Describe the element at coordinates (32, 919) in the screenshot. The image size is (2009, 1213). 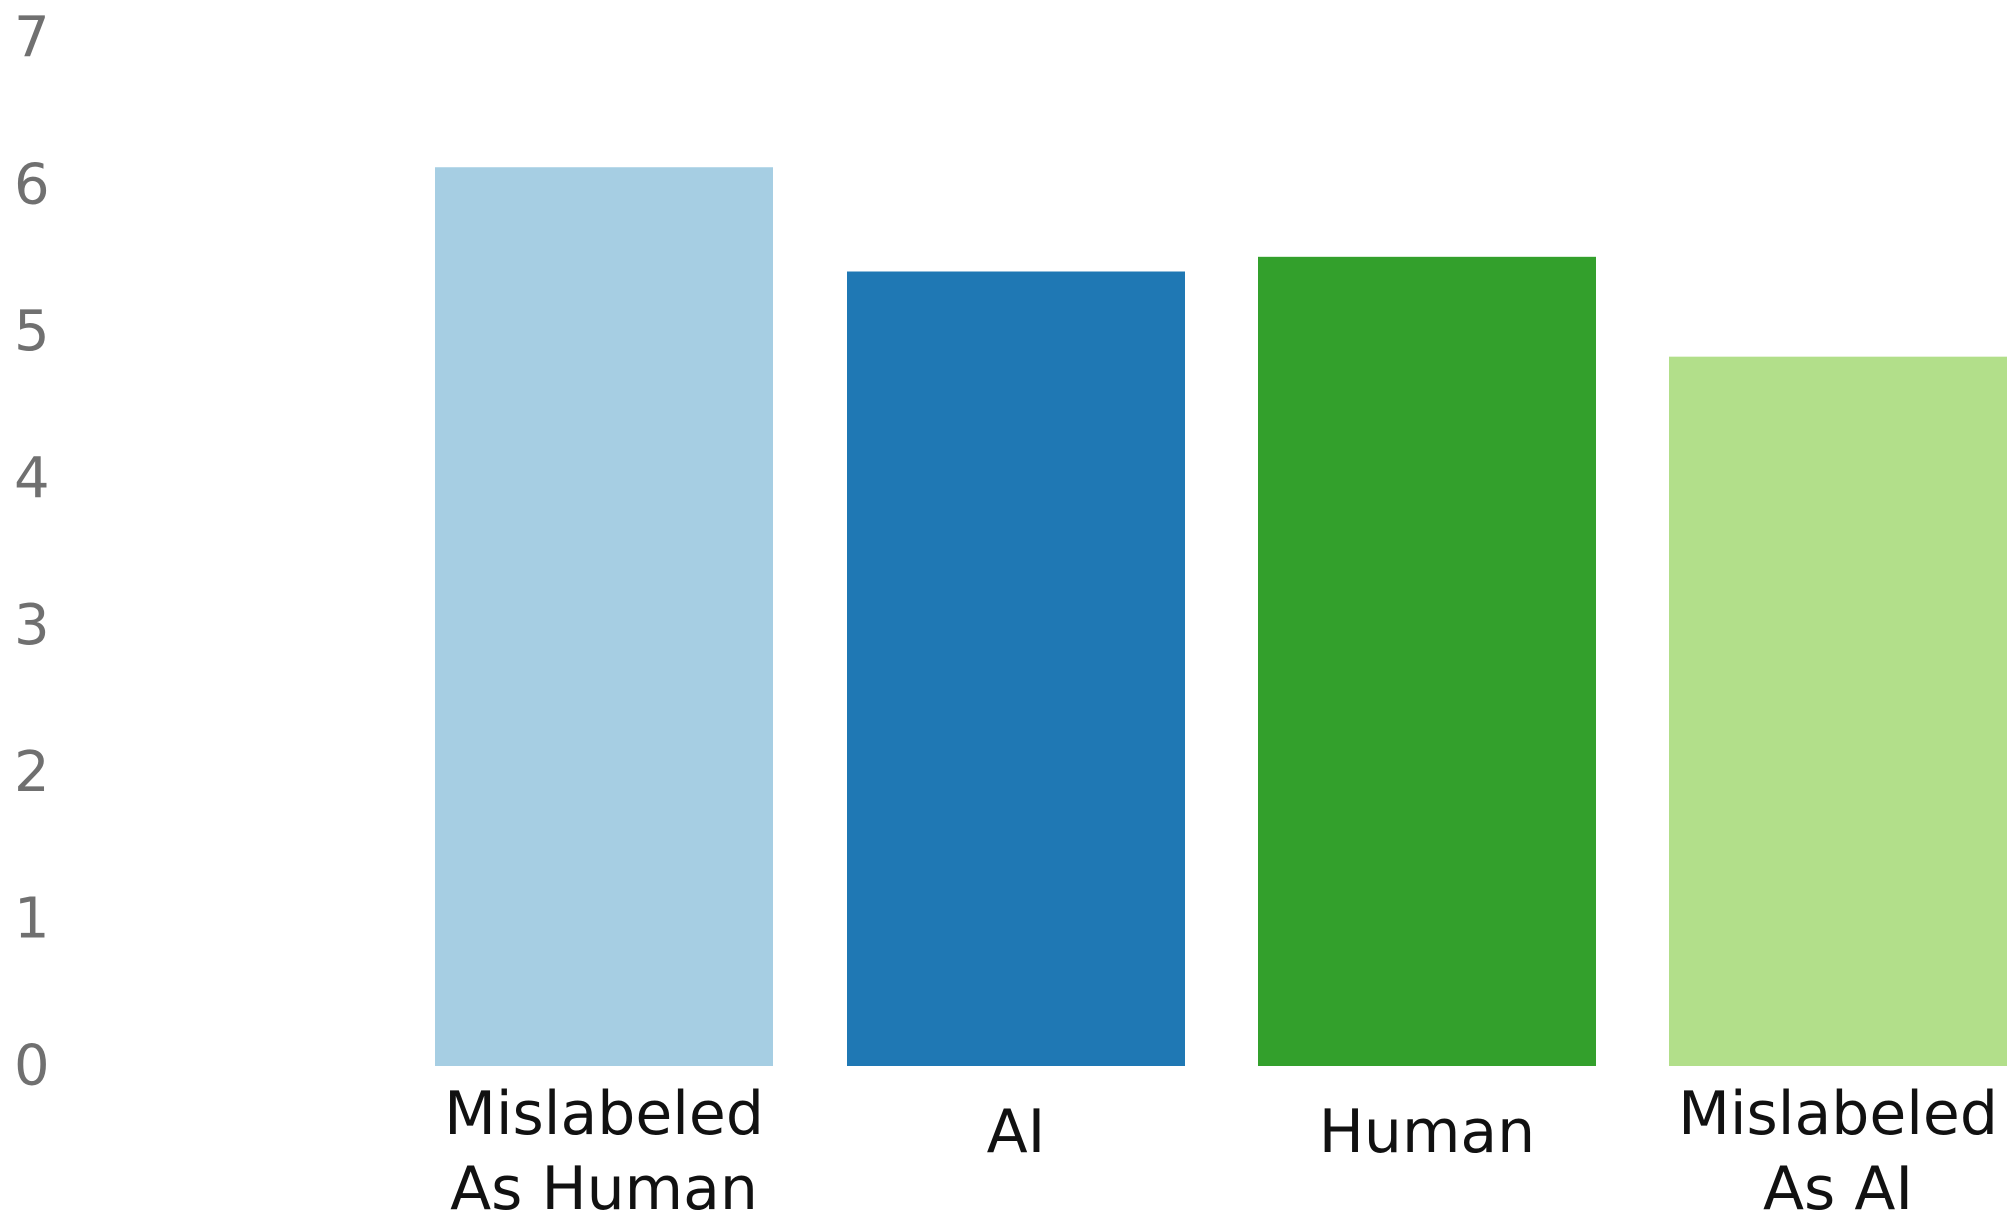
I see `y-tick-label: 1` at that location.